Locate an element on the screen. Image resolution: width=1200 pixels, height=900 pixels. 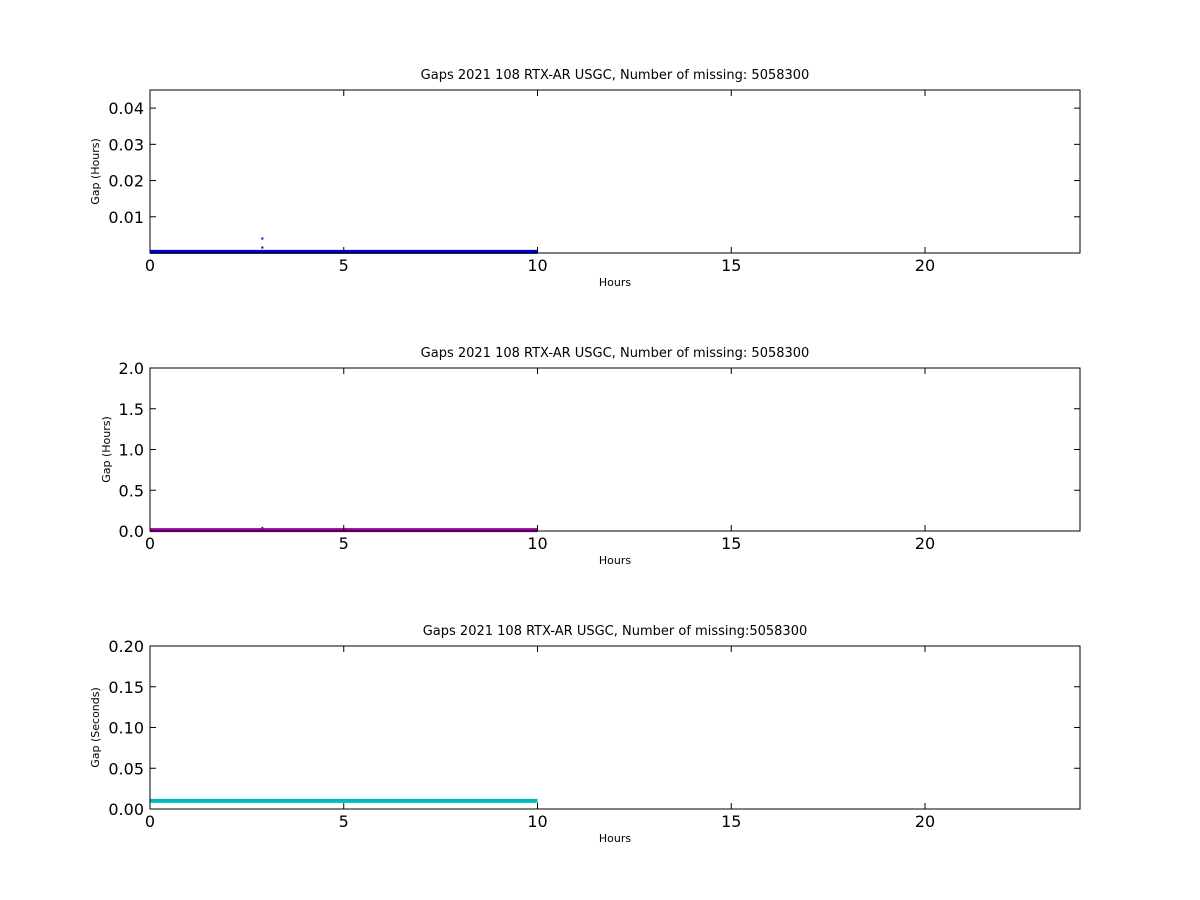
y-tick-label: 0.15 is located at coordinates (126, 687).